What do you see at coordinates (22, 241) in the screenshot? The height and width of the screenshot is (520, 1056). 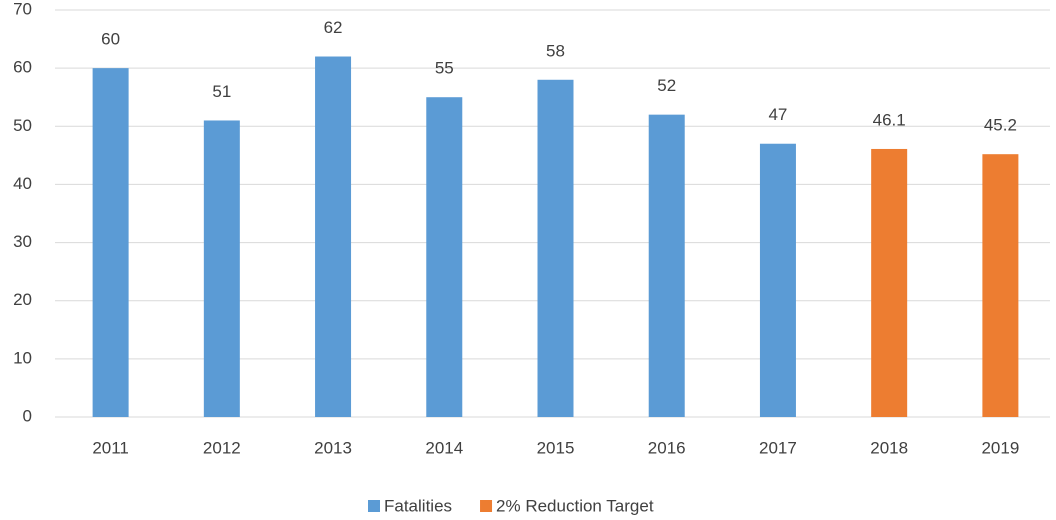 I see `y-tick-label: 30` at bounding box center [22, 241].